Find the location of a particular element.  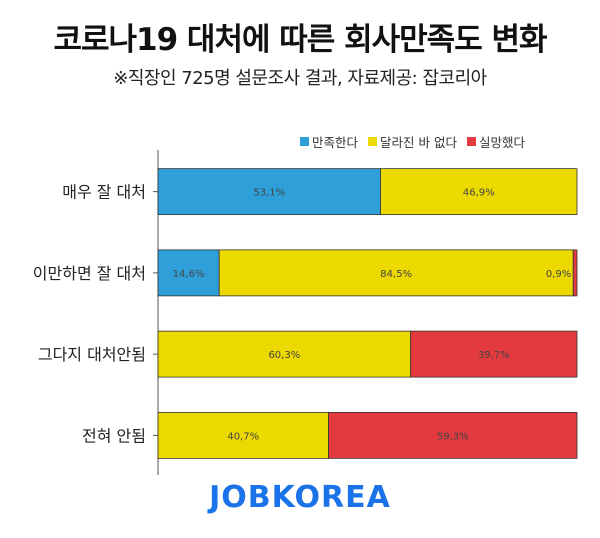

data-label: 84,5% is located at coordinates (396, 274).